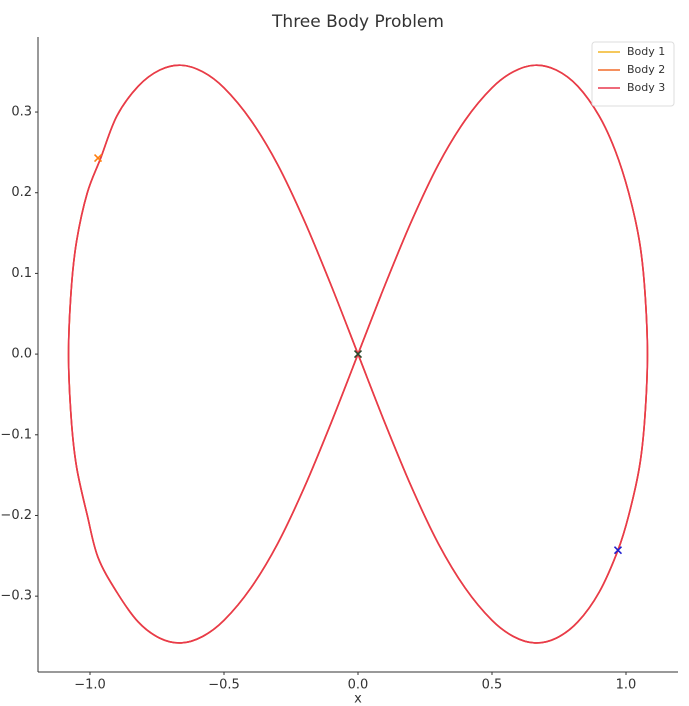  What do you see at coordinates (224, 685) in the screenshot?
I see `x-tick-label: −0.5` at bounding box center [224, 685].